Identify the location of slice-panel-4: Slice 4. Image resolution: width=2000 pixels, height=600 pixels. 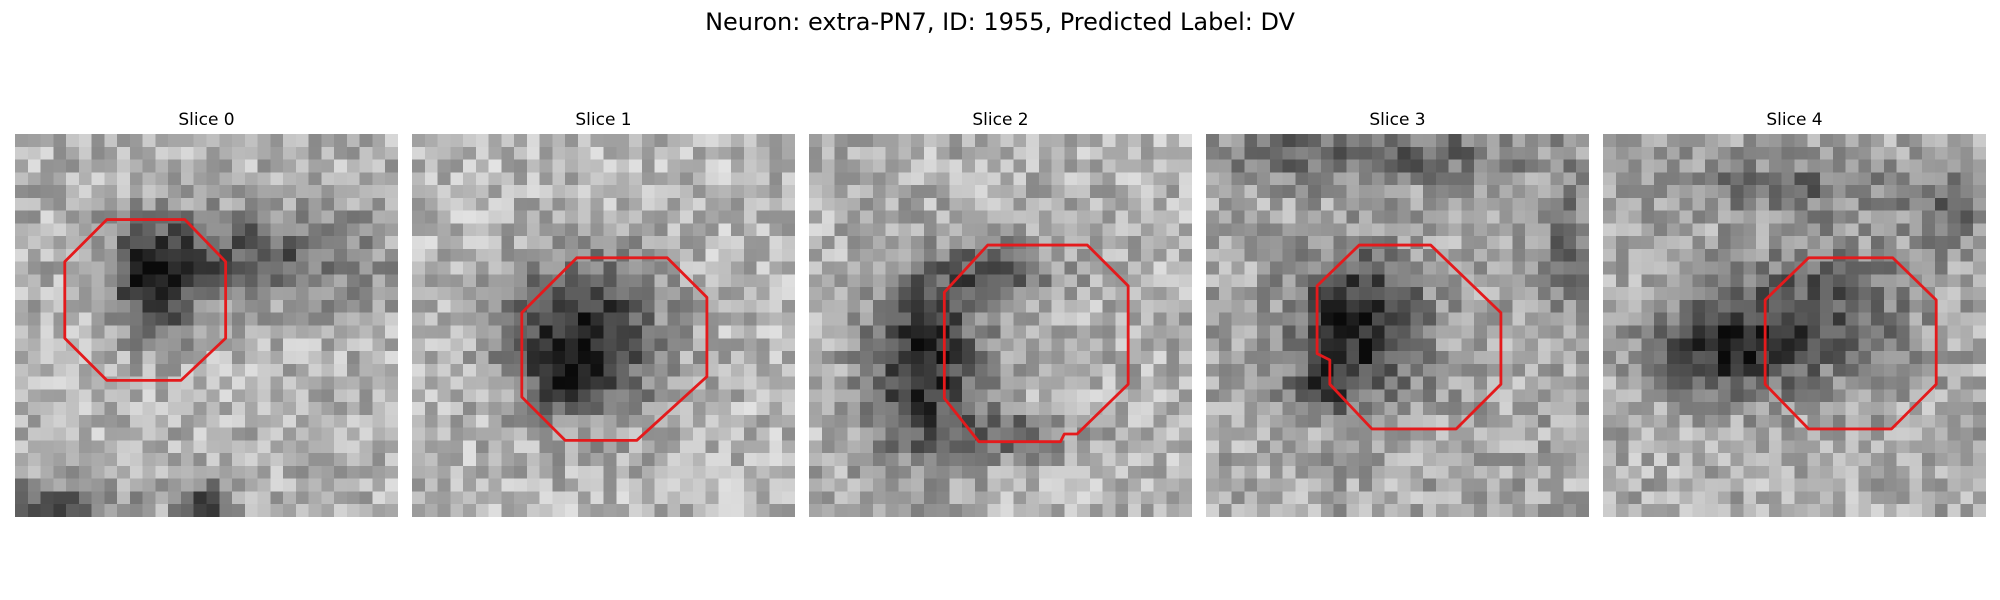
(1794, 311).